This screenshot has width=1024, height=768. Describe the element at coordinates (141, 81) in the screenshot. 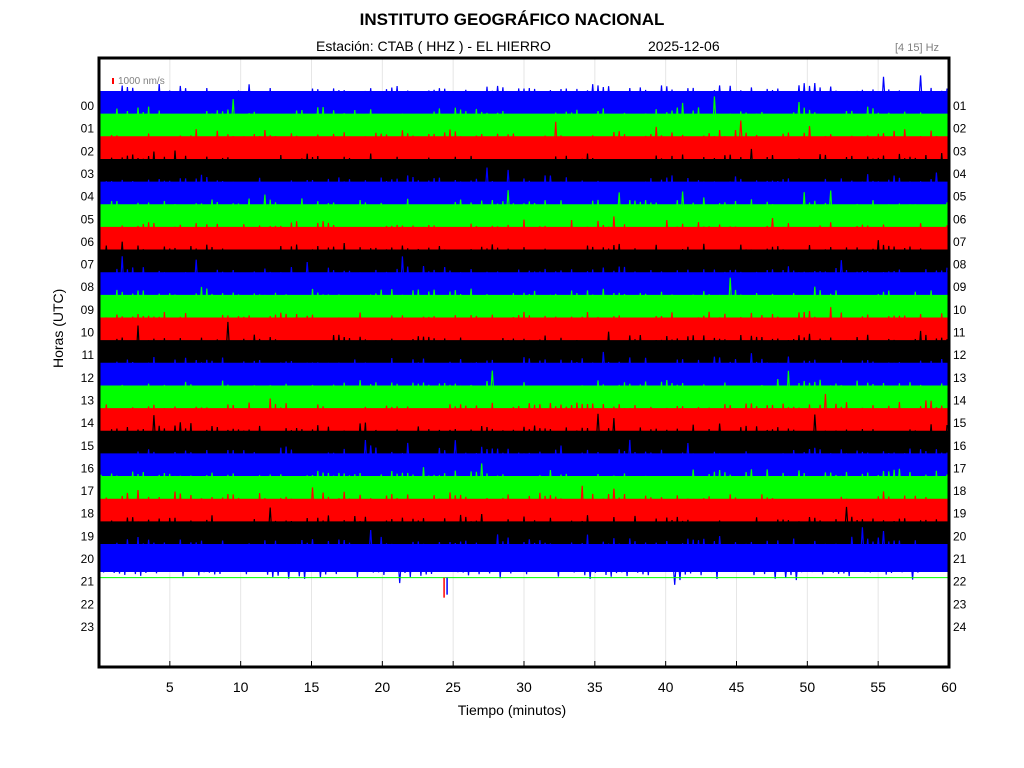

I see `scale-label: 1000 nm/s` at that location.